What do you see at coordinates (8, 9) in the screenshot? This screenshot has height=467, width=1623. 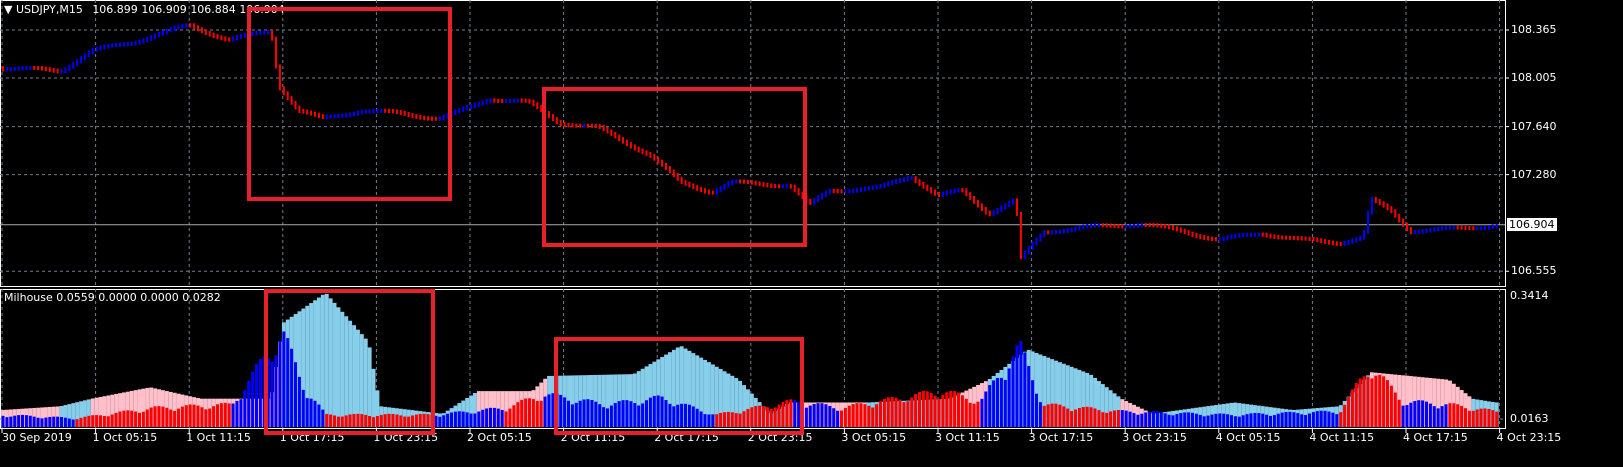 I see `collapse-triangle-icon: ▼` at bounding box center [8, 9].